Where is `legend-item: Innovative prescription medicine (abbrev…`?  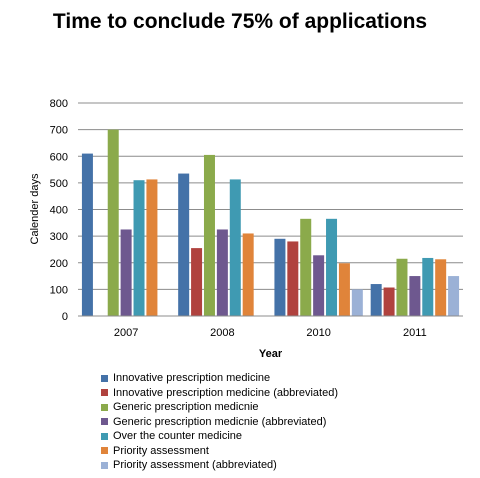 legend-item: Innovative prescription medicine (abbrev… is located at coordinates (219, 393).